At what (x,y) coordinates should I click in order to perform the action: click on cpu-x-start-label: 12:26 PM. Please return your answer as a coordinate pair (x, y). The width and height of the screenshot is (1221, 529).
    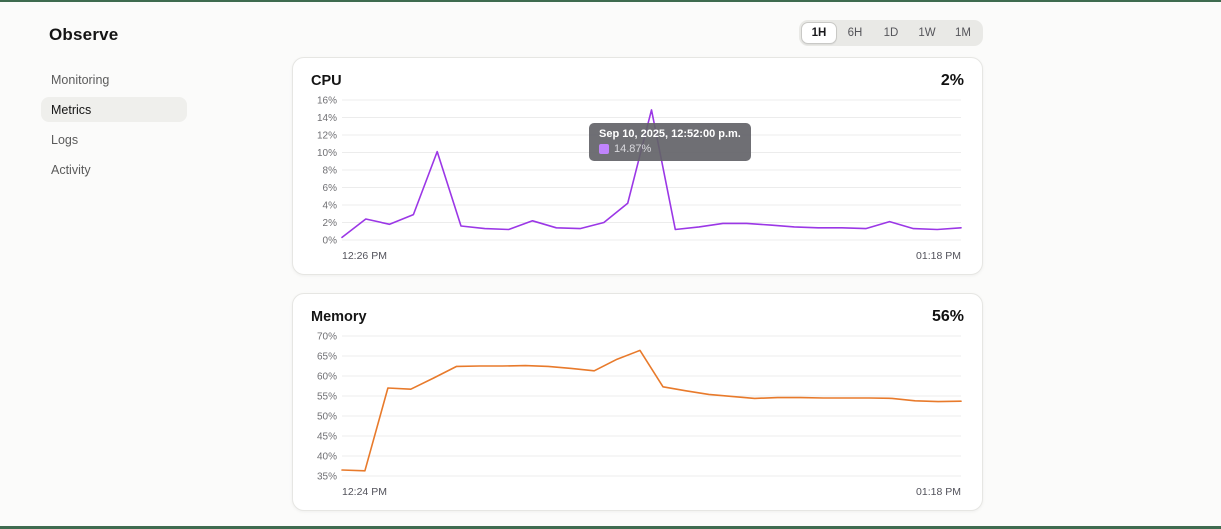
    Looking at the image, I should click on (364, 256).